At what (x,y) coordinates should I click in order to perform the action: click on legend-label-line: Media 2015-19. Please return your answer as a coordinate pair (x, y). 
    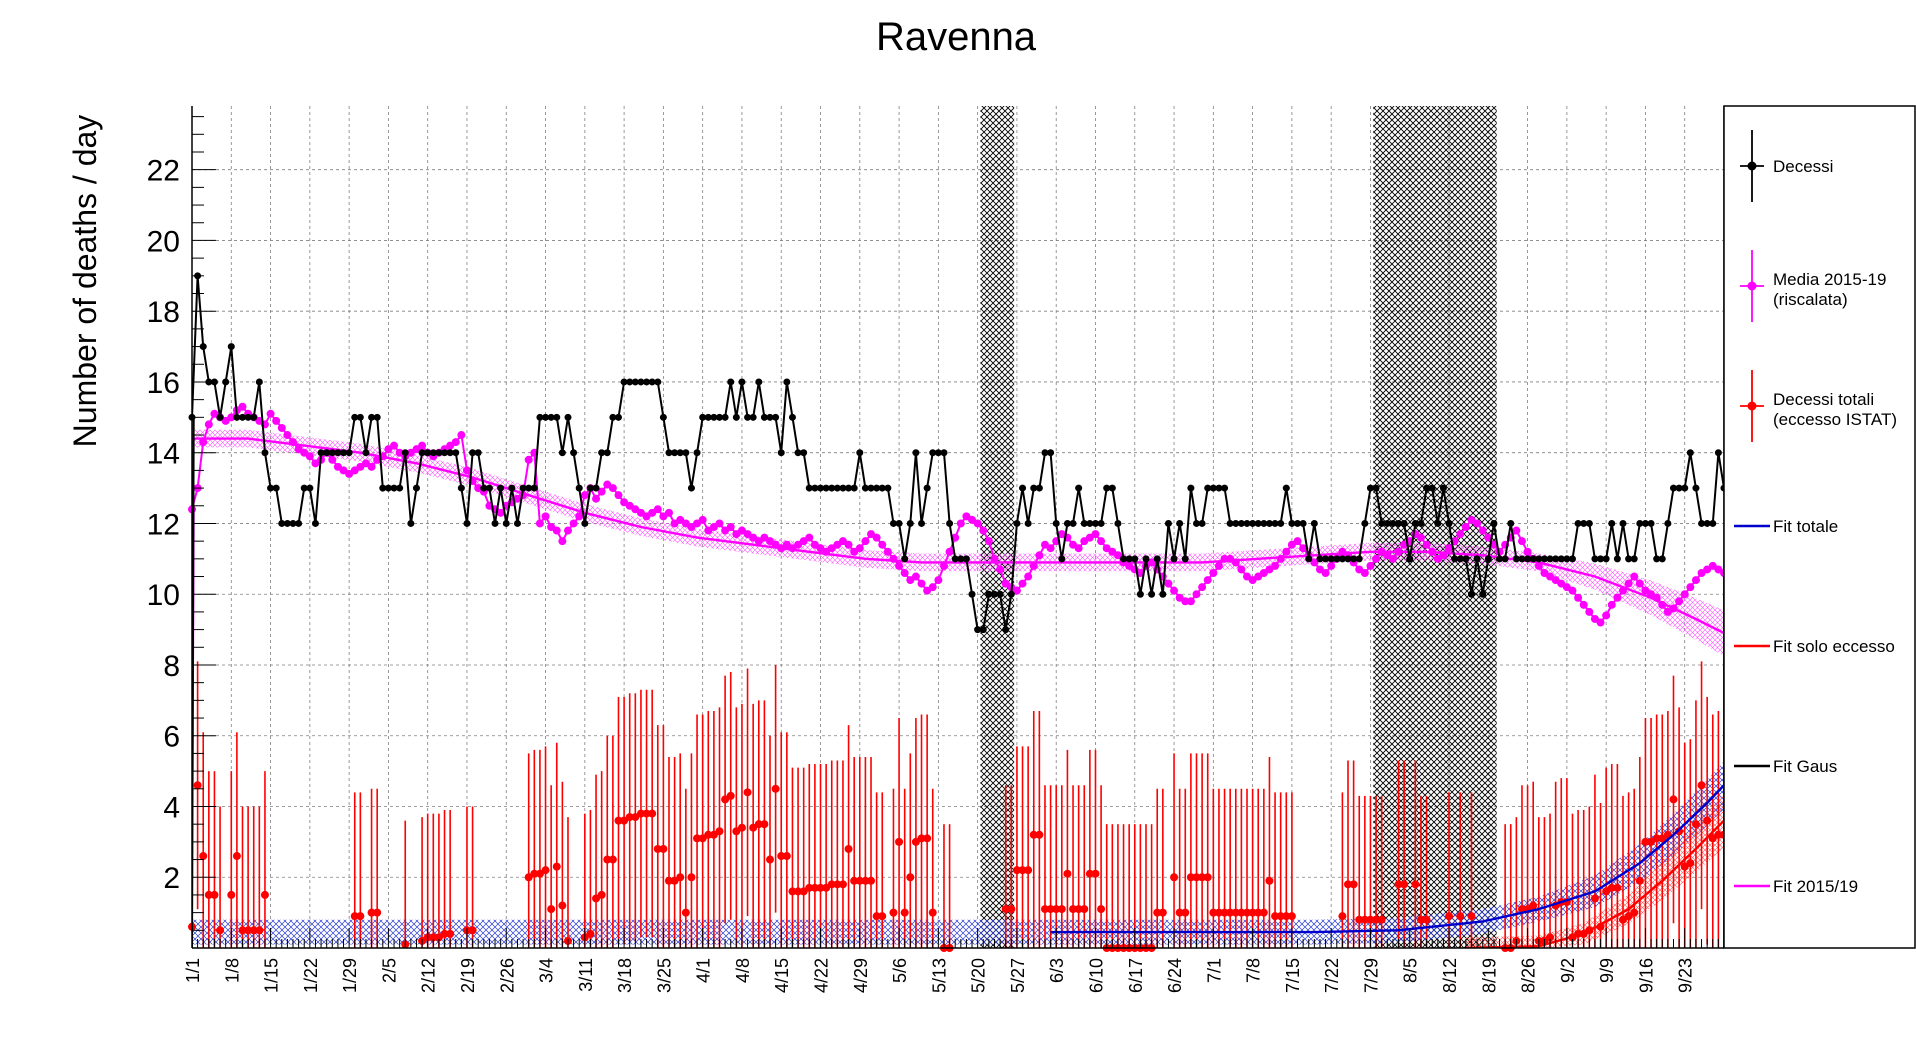
    Looking at the image, I should click on (1829, 279).